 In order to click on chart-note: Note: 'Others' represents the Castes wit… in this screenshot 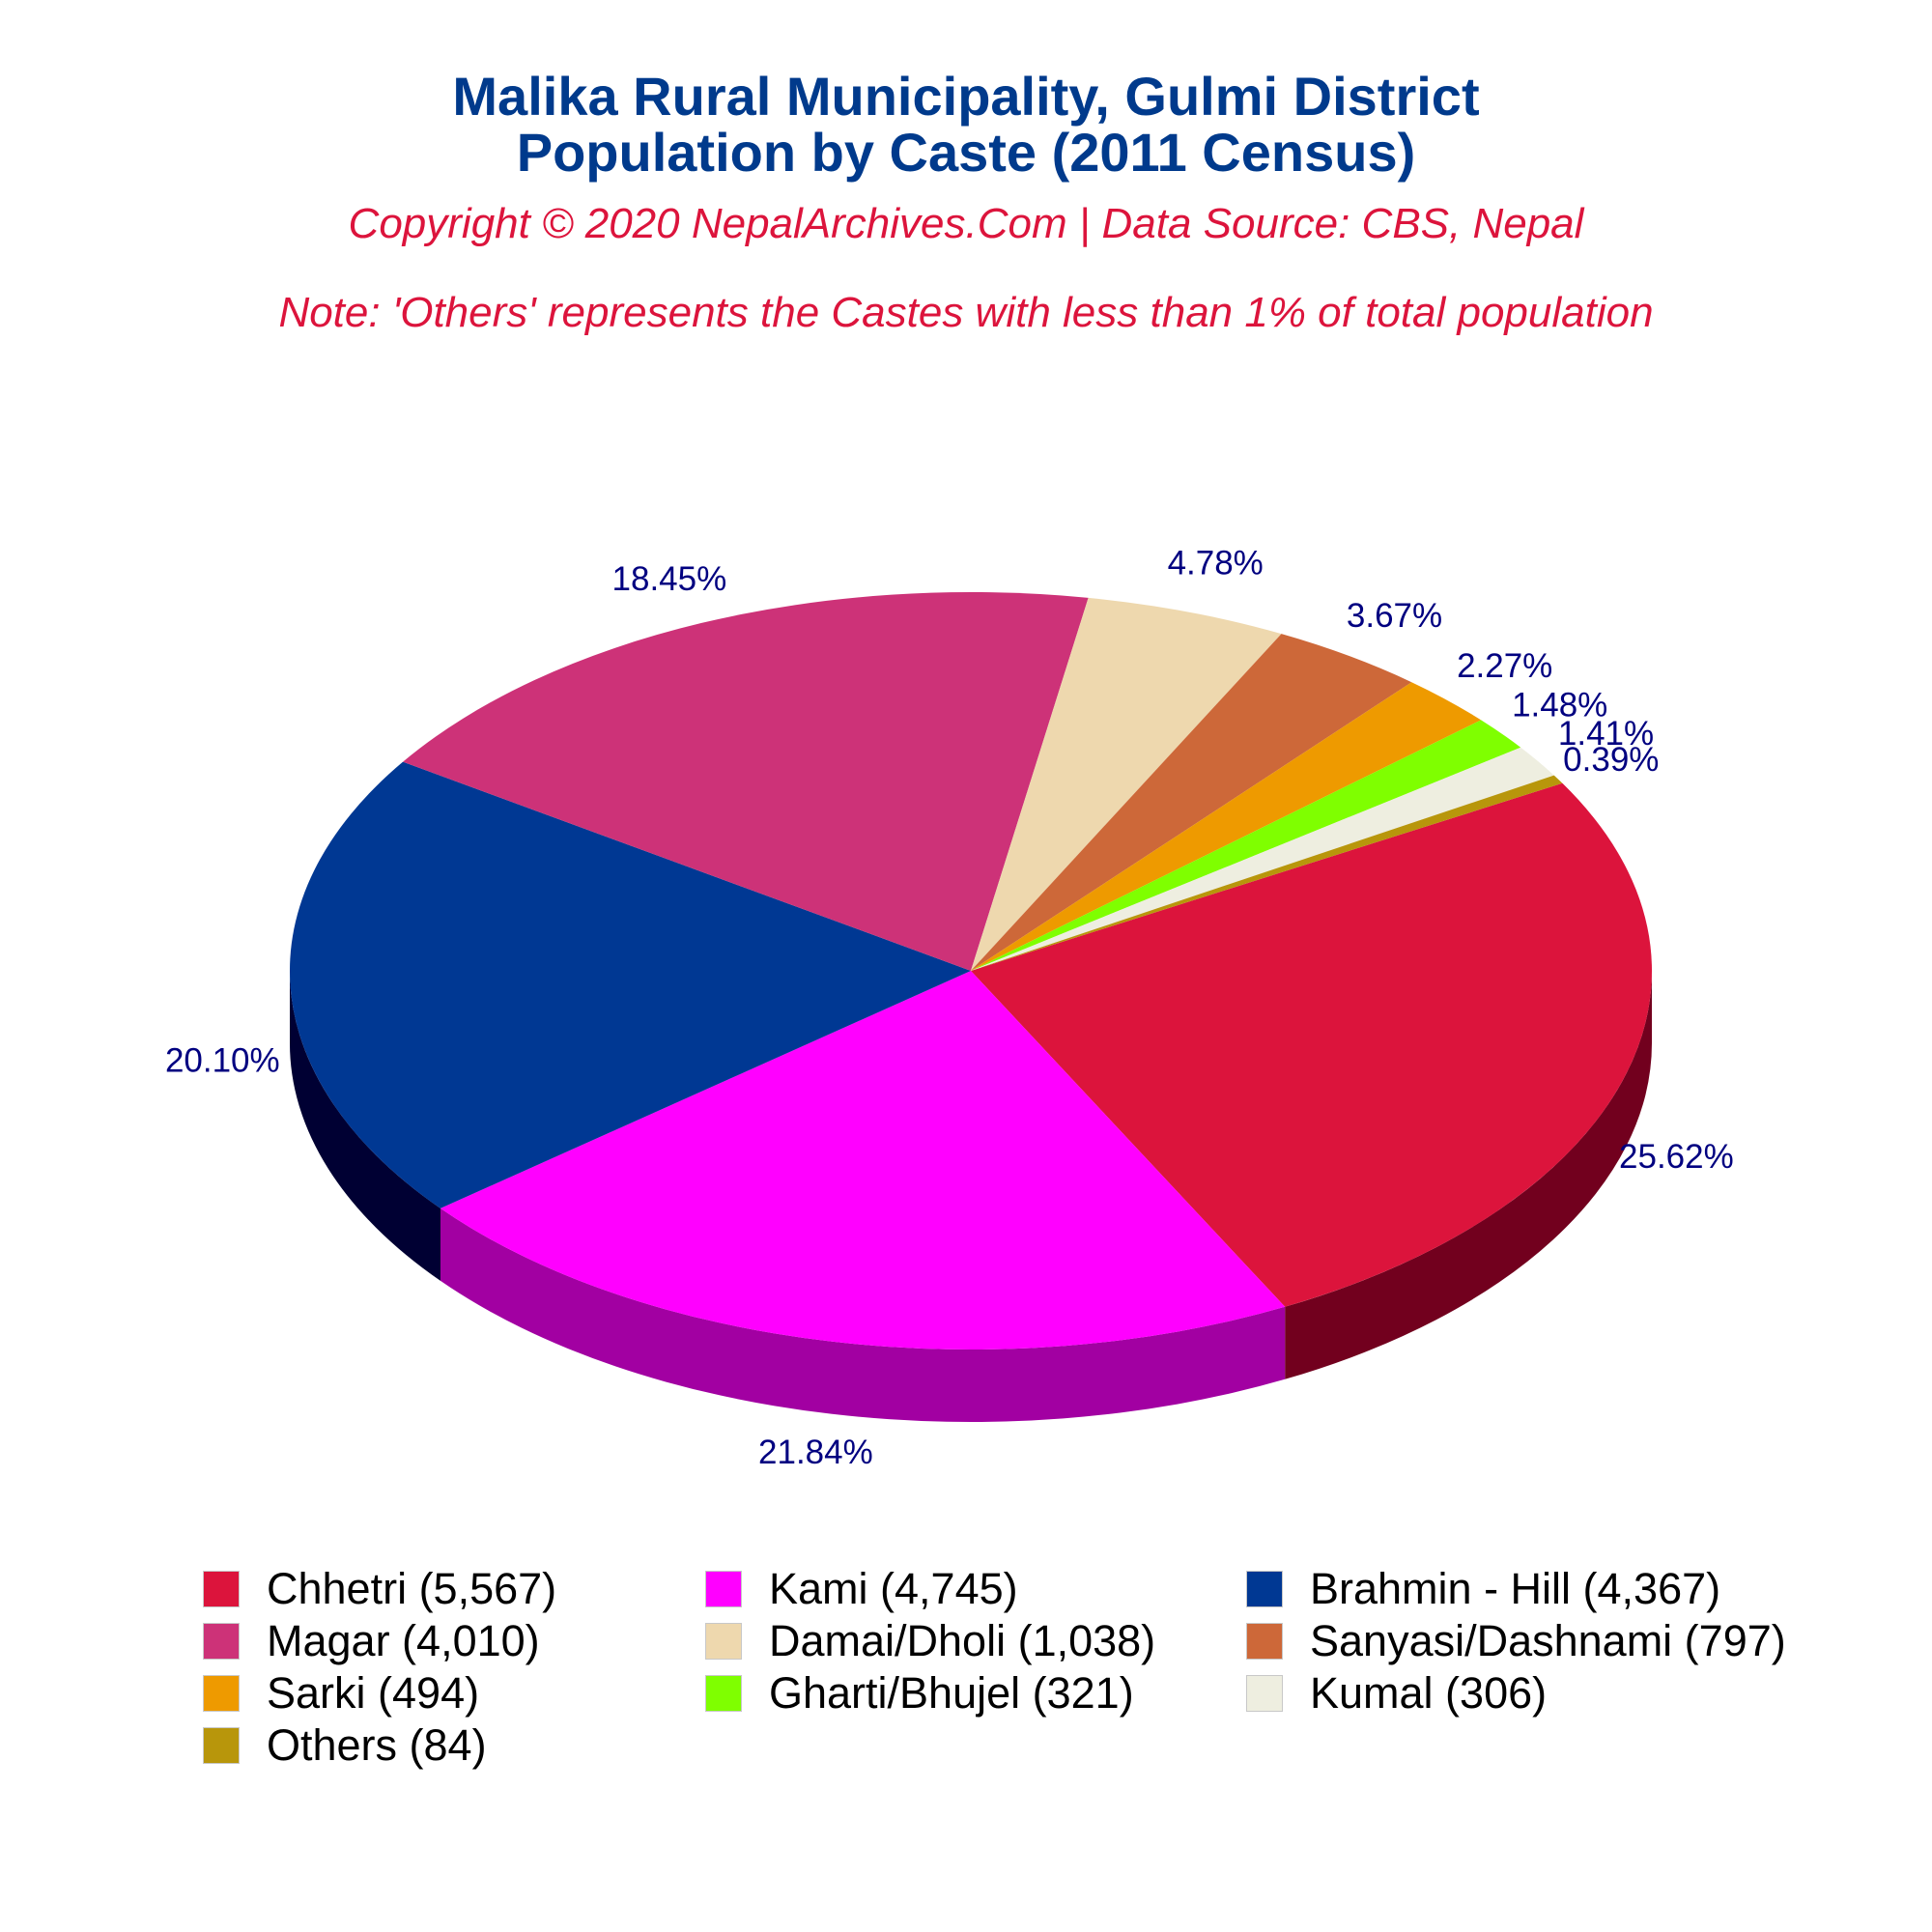, I will do `click(966, 312)`.